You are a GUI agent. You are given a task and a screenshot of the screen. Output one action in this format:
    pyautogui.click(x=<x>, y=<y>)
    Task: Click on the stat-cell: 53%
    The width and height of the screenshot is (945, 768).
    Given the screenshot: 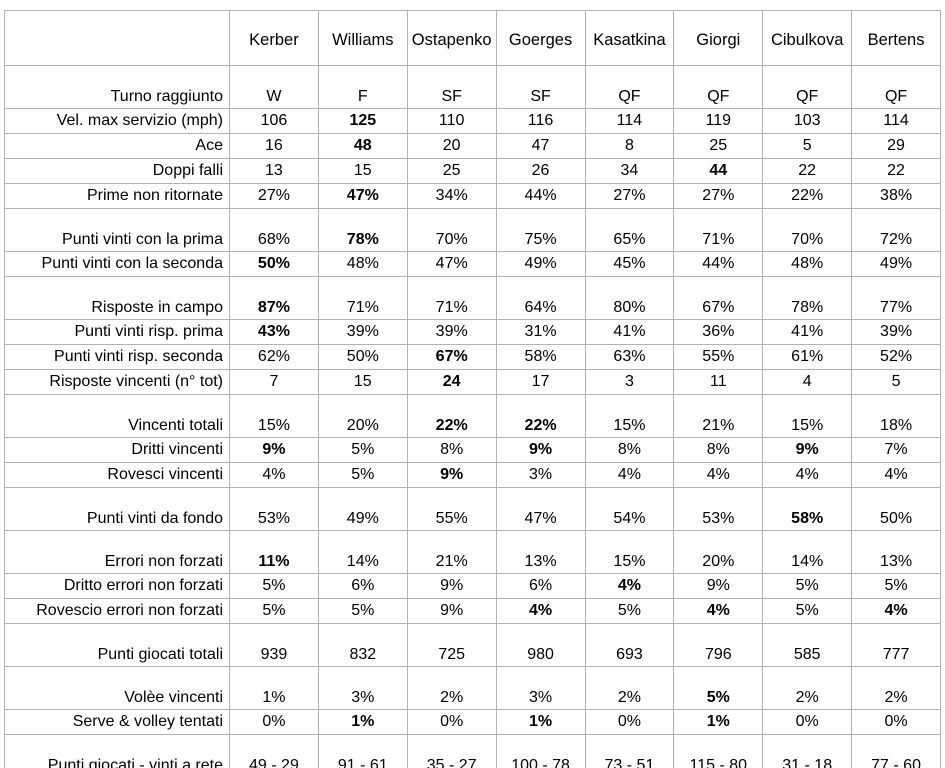 What is the action you would take?
    pyautogui.click(x=274, y=509)
    